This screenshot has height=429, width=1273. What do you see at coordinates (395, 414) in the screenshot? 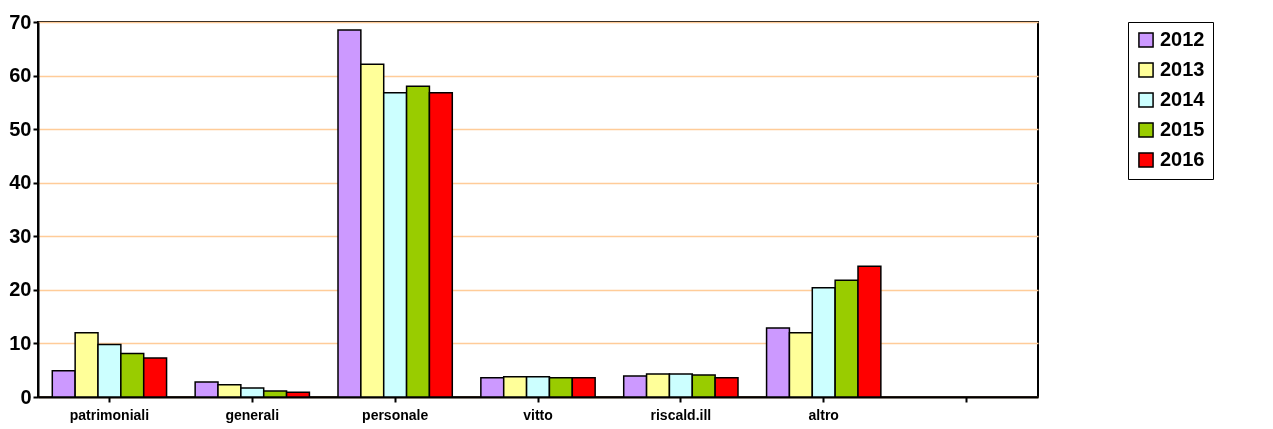
I see `x-tick-label: personale` at bounding box center [395, 414].